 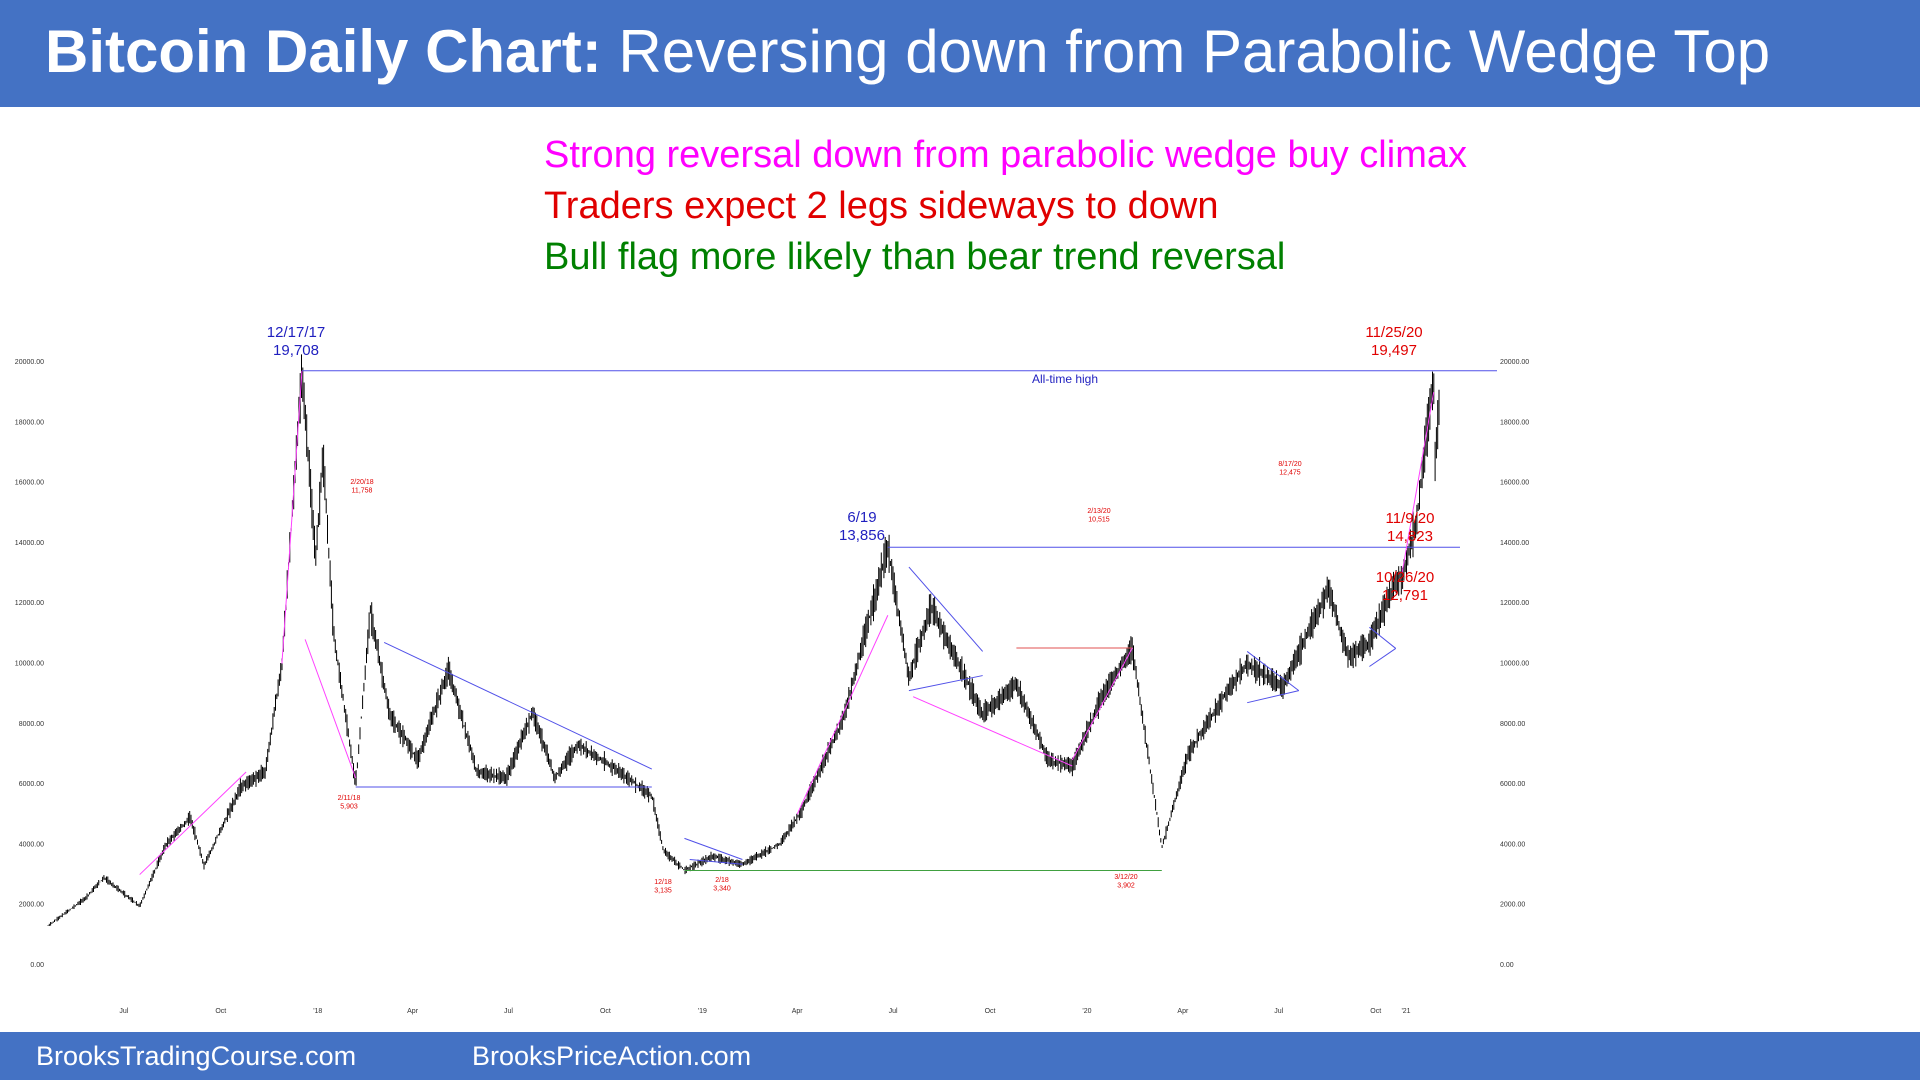 I want to click on y-tick-label-left: 0.00, so click(x=37, y=965).